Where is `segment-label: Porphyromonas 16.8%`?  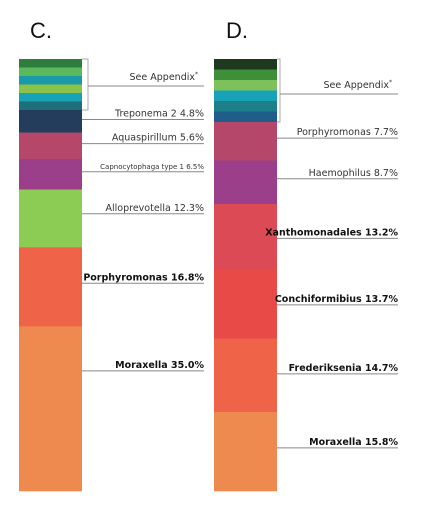 segment-label: Porphyromonas 16.8% is located at coordinates (143, 277).